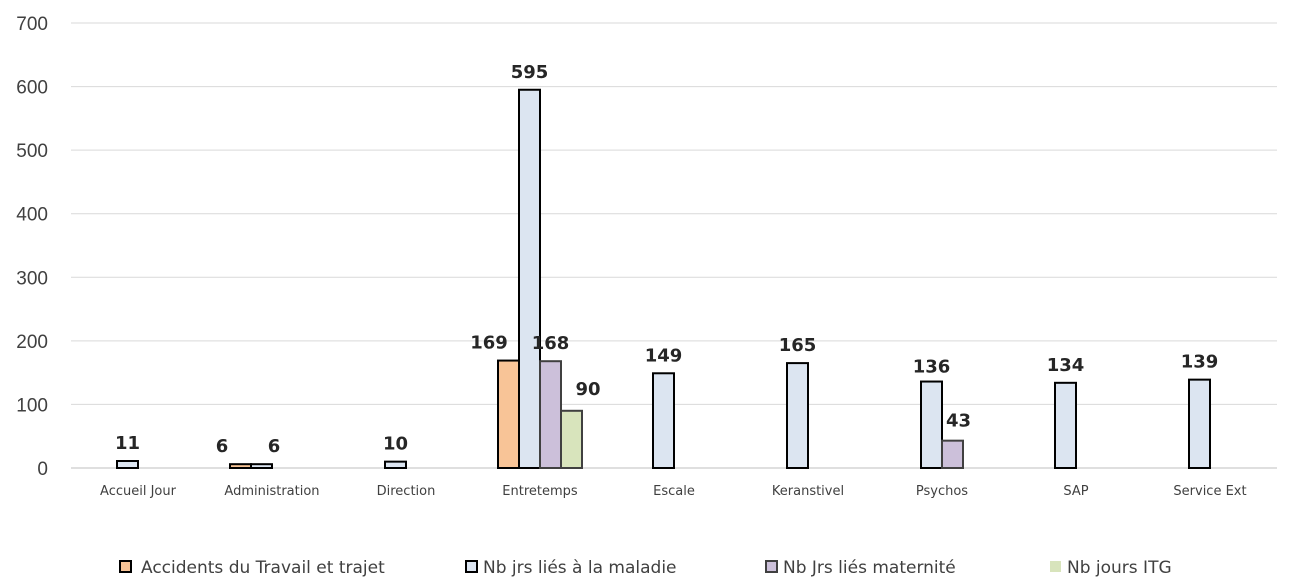 The width and height of the screenshot is (1290, 579). What do you see at coordinates (1119, 568) in the screenshot?
I see `legend-label: Nb jours ITG` at bounding box center [1119, 568].